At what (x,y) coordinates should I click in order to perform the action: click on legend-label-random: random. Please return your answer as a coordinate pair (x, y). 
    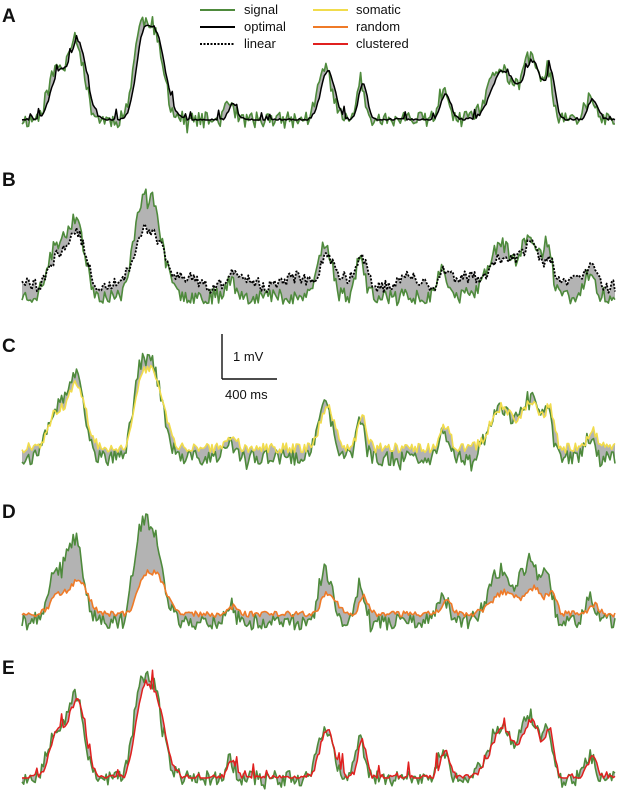
    Looking at the image, I should click on (378, 26).